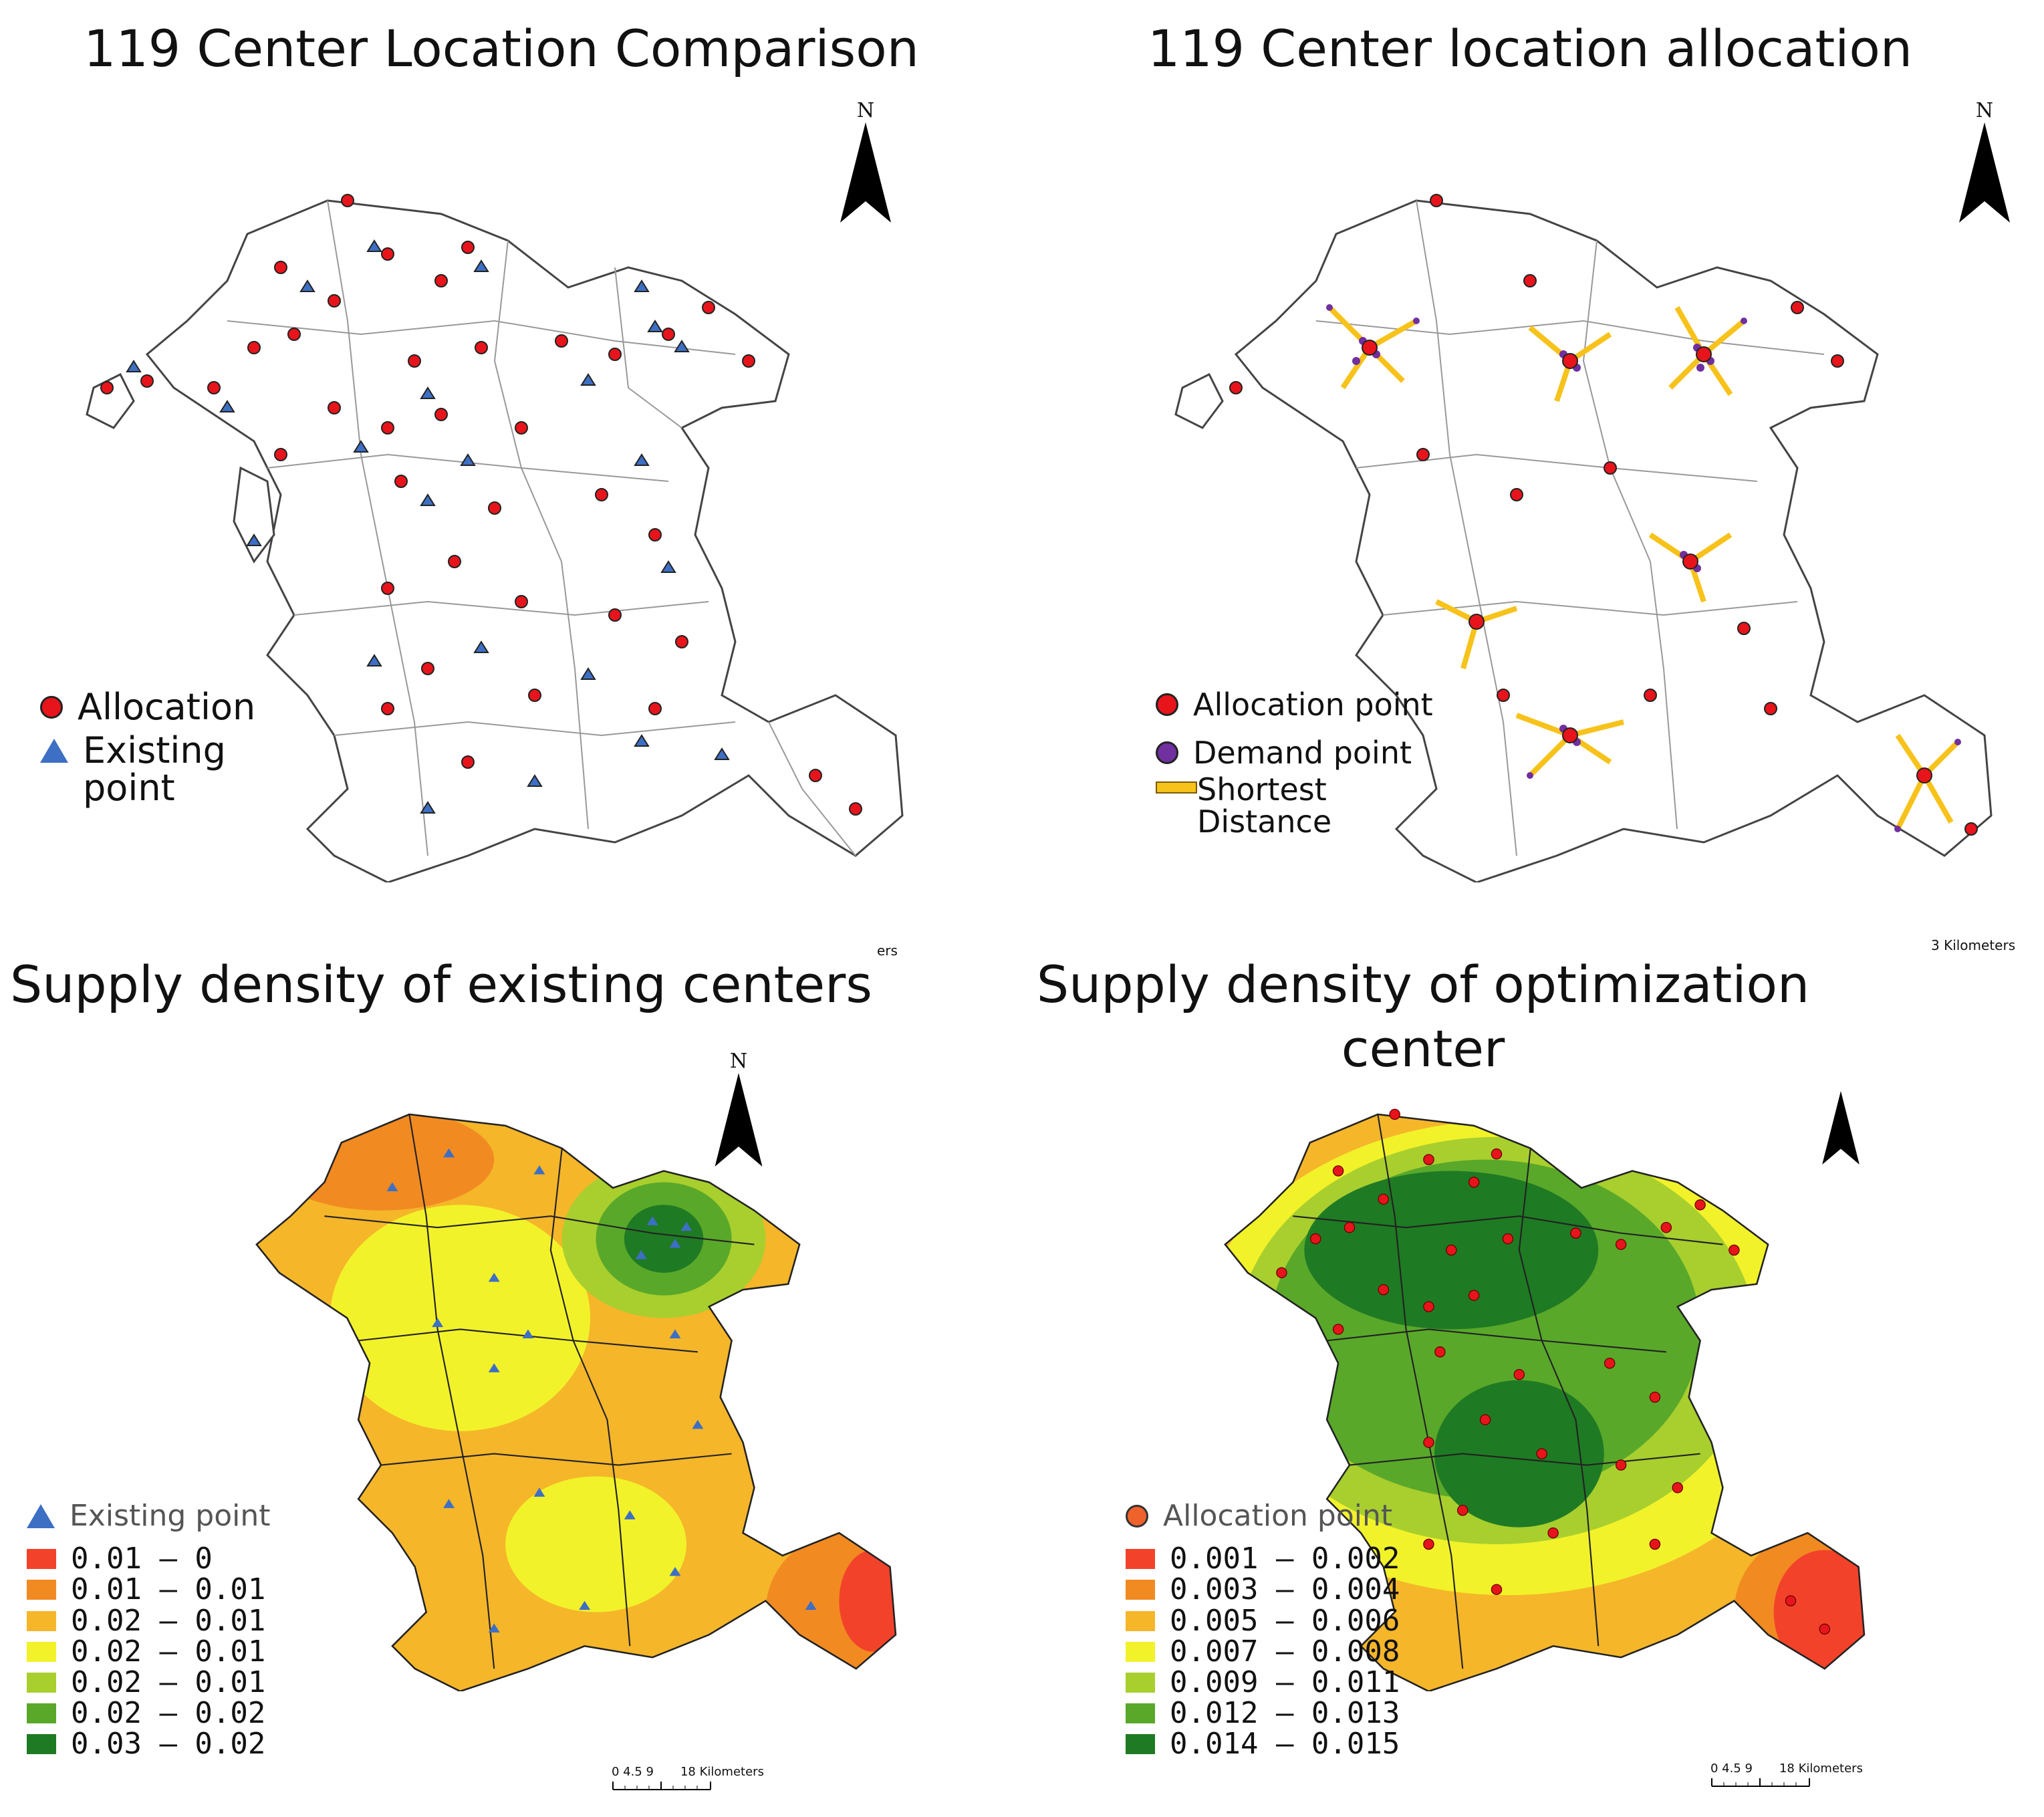 This screenshot has height=1817, width=2044. I want to click on purple-circle-icon, so click(1167, 753).